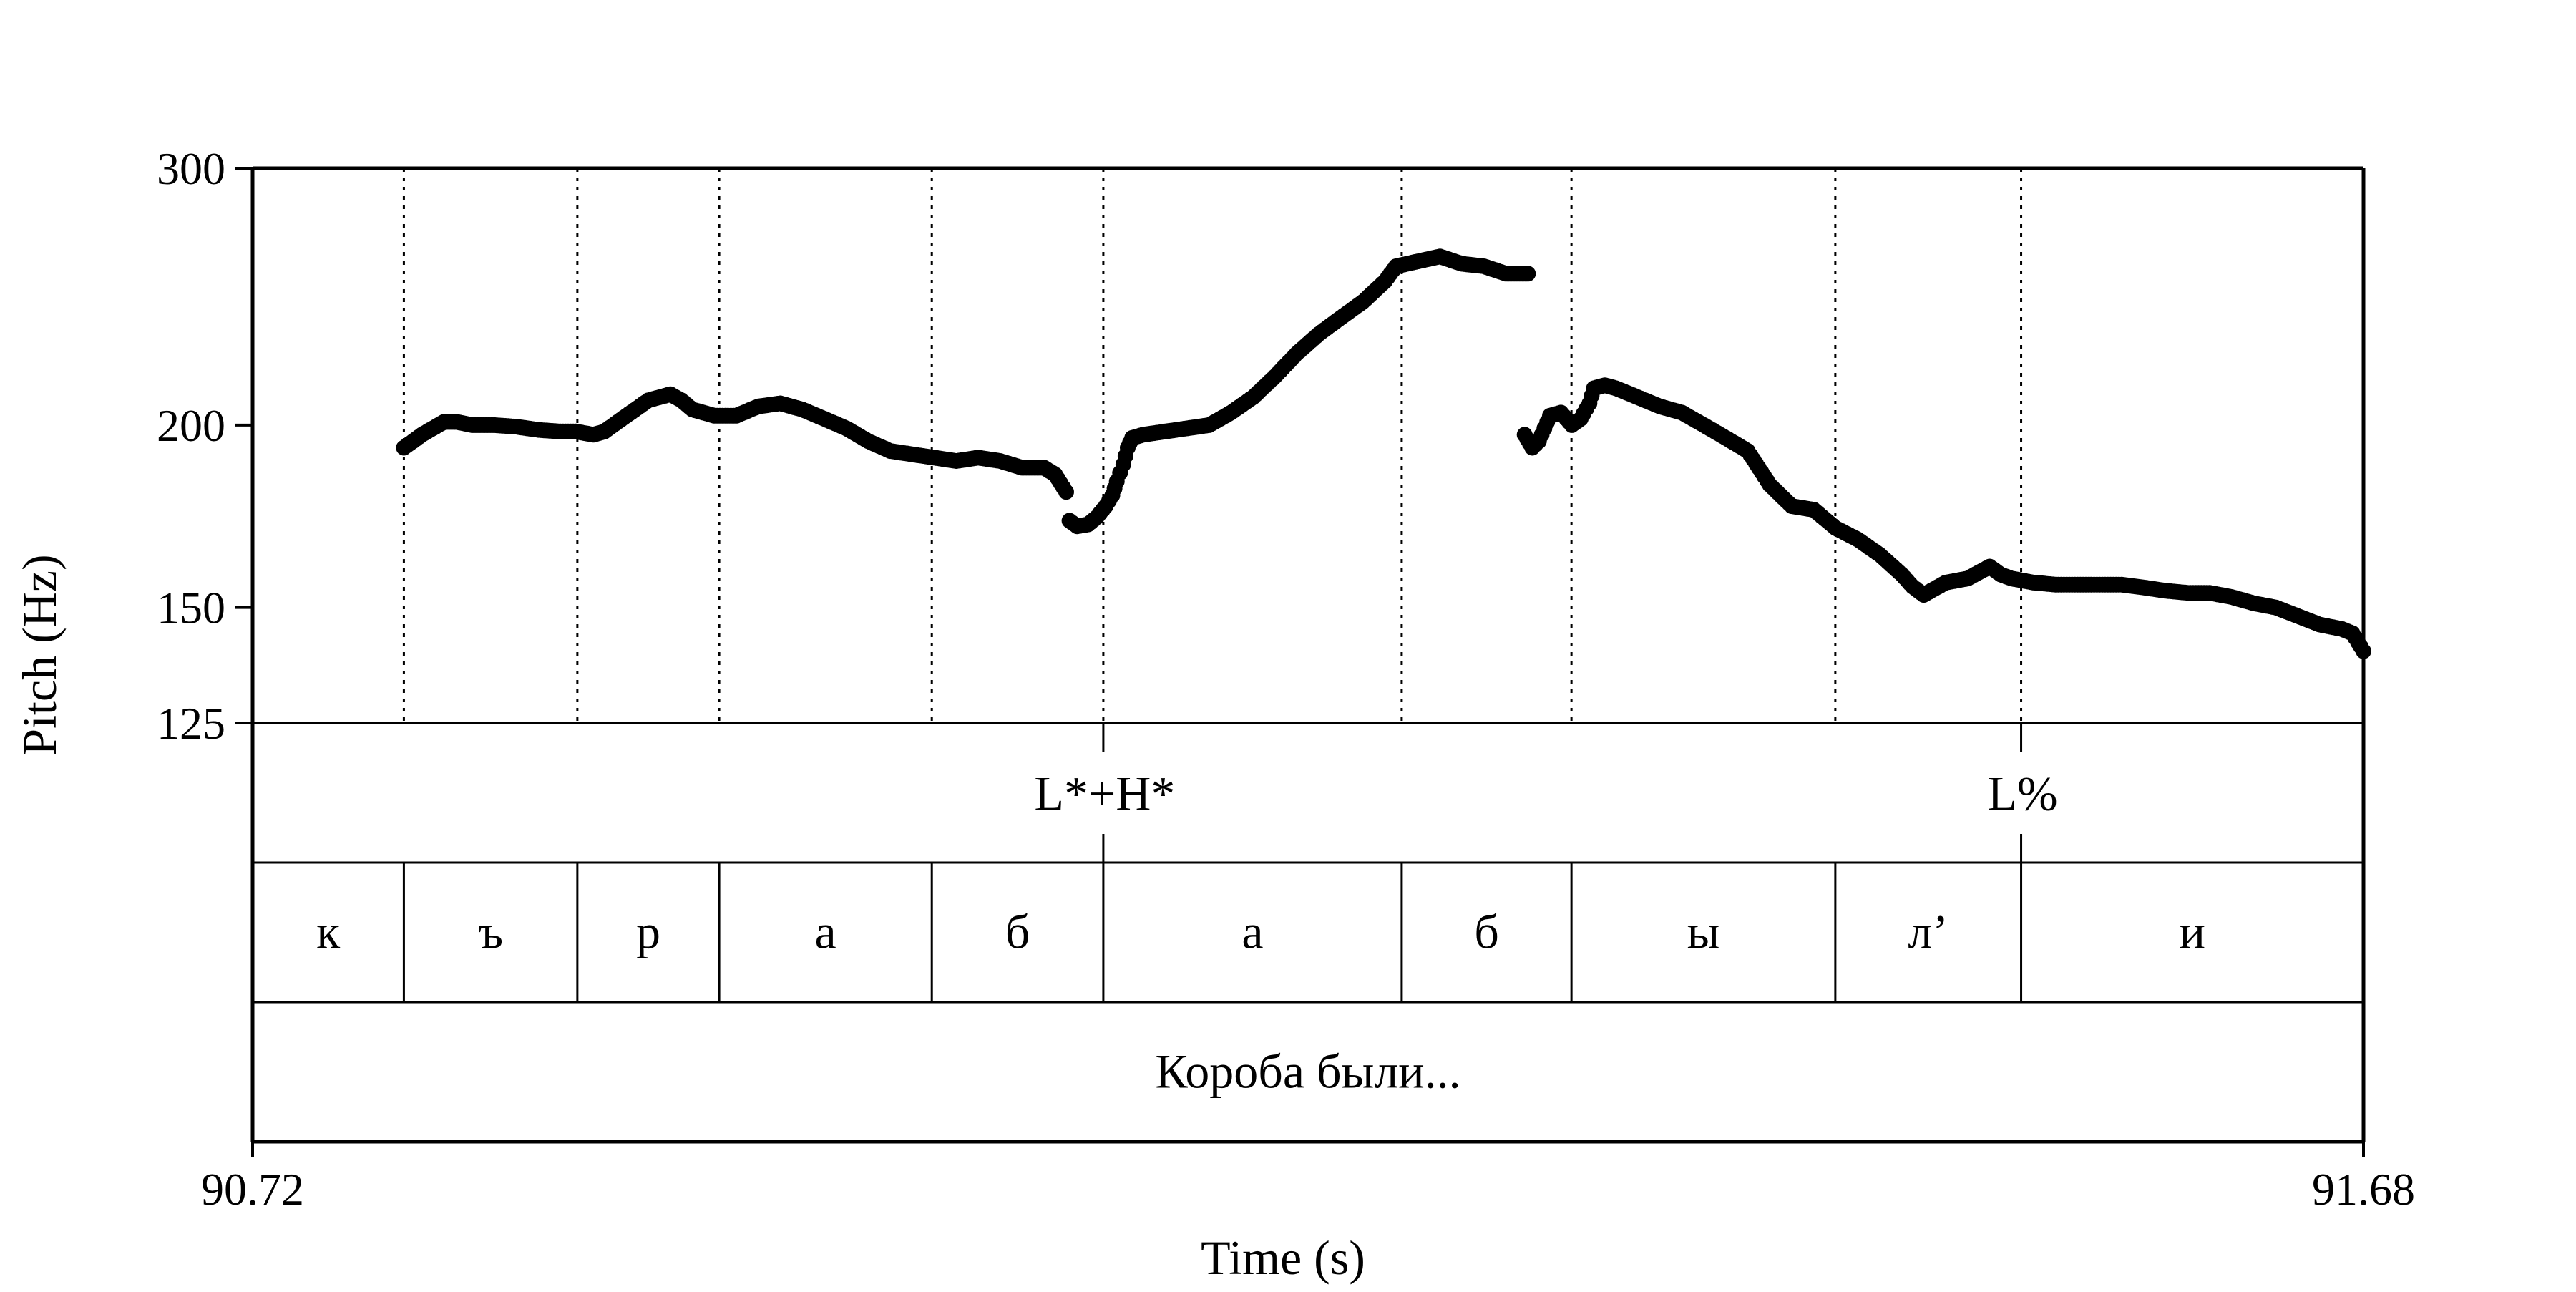 The width and height of the screenshot is (2576, 1292). I want to click on tone-label: L%, so click(2022, 794).